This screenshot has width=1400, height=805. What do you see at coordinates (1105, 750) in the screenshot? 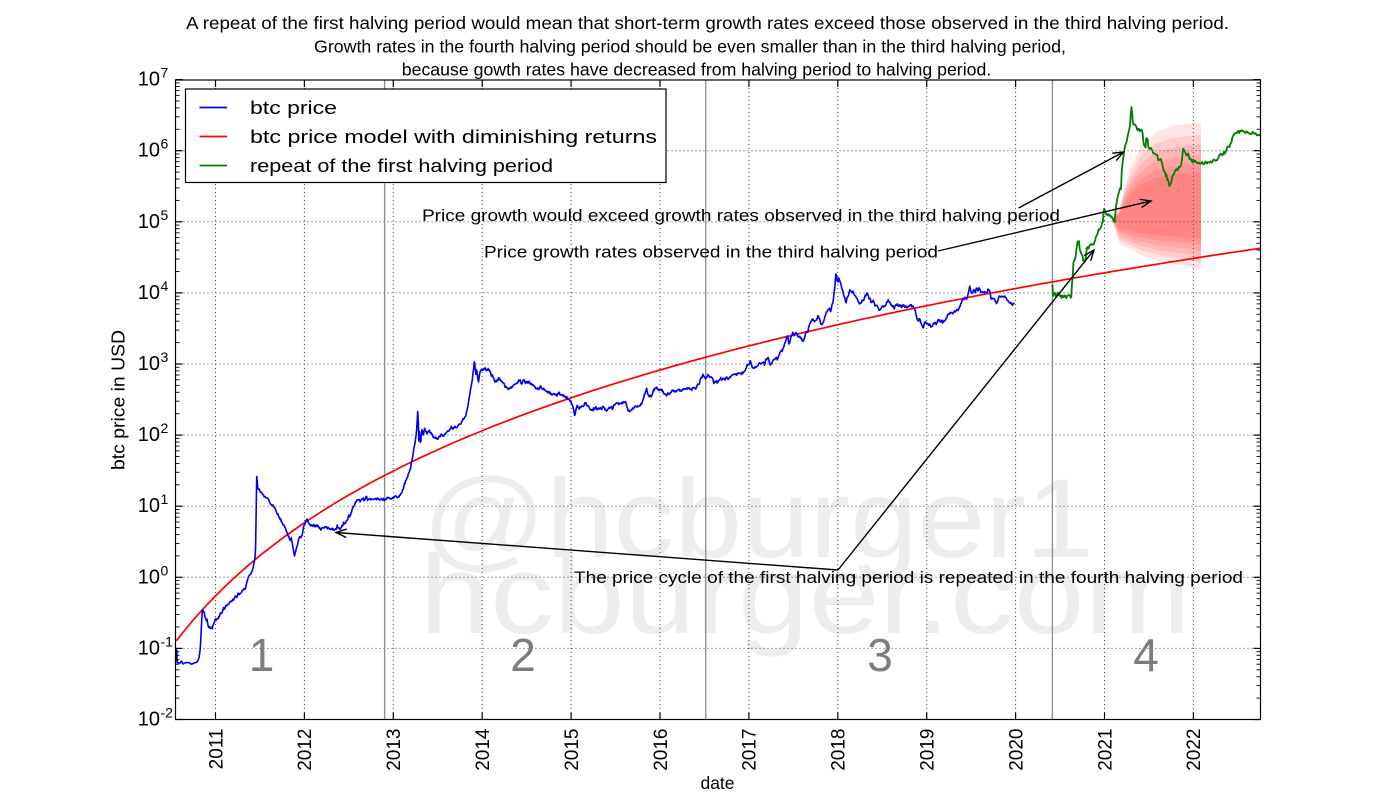
I see `svg-text: 2021` at bounding box center [1105, 750].